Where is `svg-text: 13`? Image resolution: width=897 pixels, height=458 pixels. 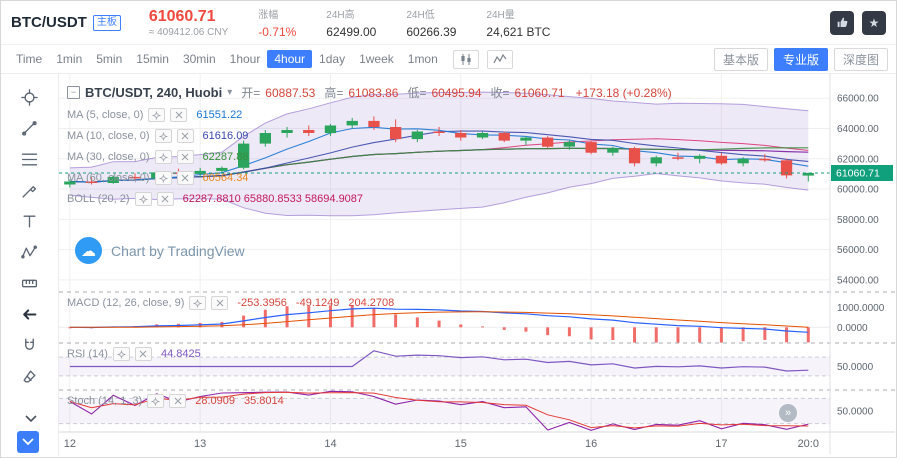 svg-text: 13 is located at coordinates (200, 444).